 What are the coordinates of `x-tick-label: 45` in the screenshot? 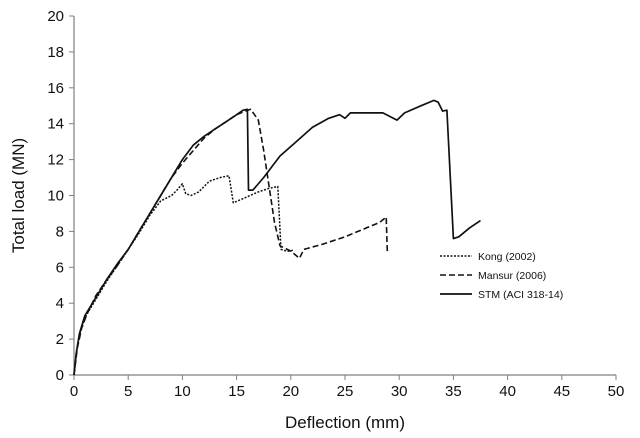 It's located at (561, 391).